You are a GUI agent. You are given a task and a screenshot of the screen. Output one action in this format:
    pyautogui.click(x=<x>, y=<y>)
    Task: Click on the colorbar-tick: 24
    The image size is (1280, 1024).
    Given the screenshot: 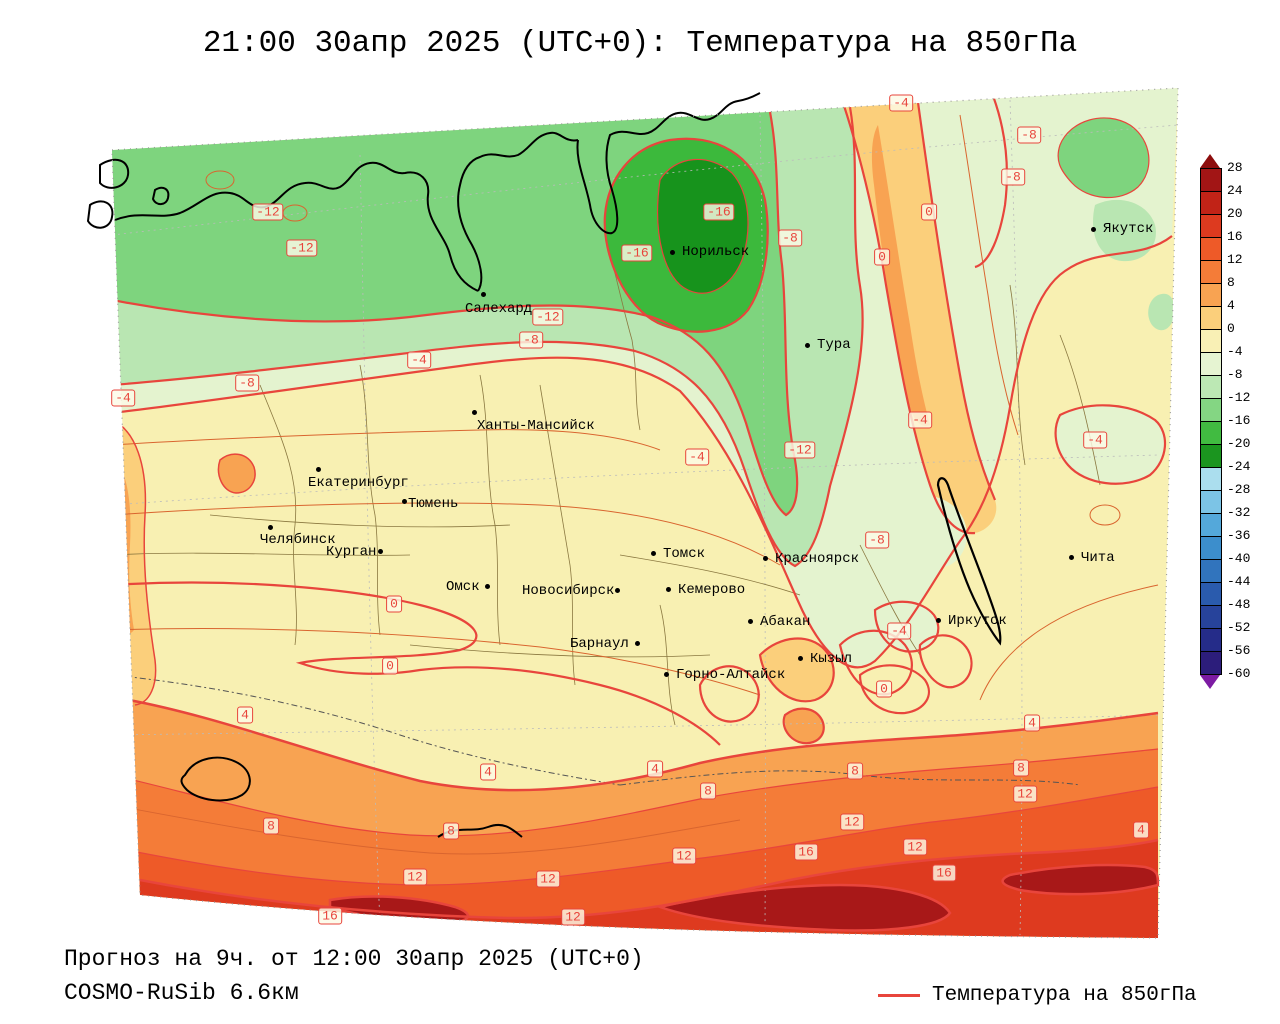 What is the action you would take?
    pyautogui.click(x=1235, y=190)
    